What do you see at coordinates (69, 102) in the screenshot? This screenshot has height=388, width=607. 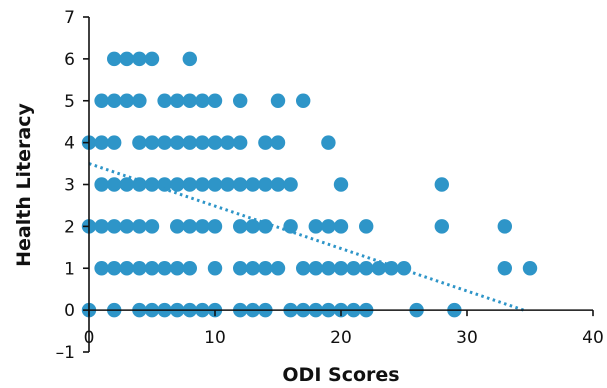 I see `y-tick-label: 5` at bounding box center [69, 102].